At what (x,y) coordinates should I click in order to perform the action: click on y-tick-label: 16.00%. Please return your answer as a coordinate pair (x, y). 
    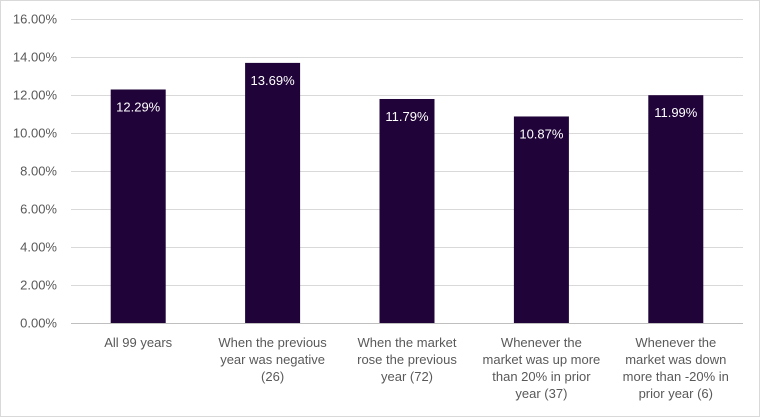
    Looking at the image, I should click on (35, 19).